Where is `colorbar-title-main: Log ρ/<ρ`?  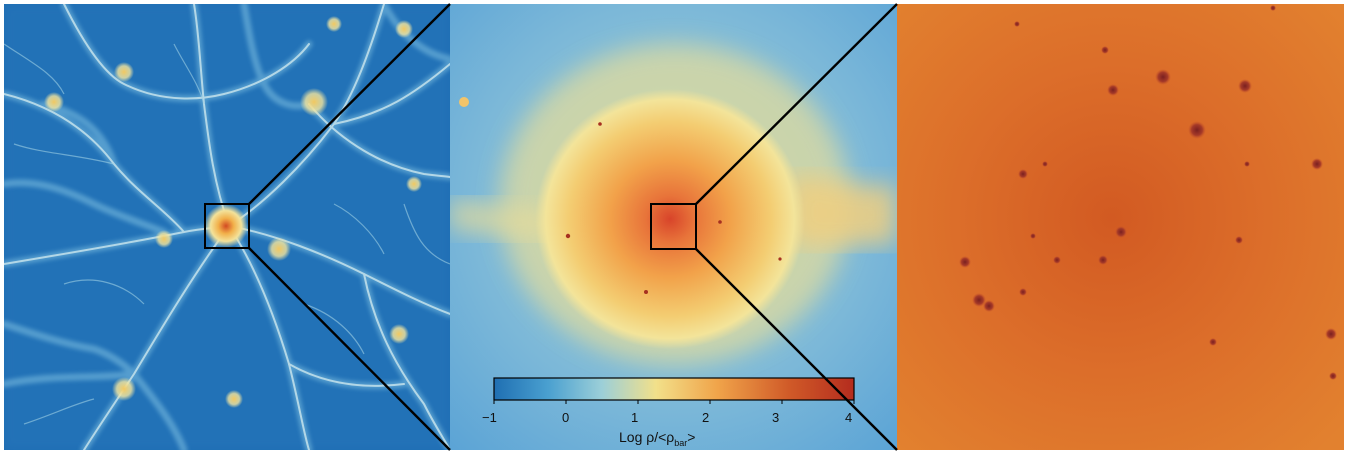
colorbar-title-main: Log ρ/<ρ is located at coordinates (647, 437).